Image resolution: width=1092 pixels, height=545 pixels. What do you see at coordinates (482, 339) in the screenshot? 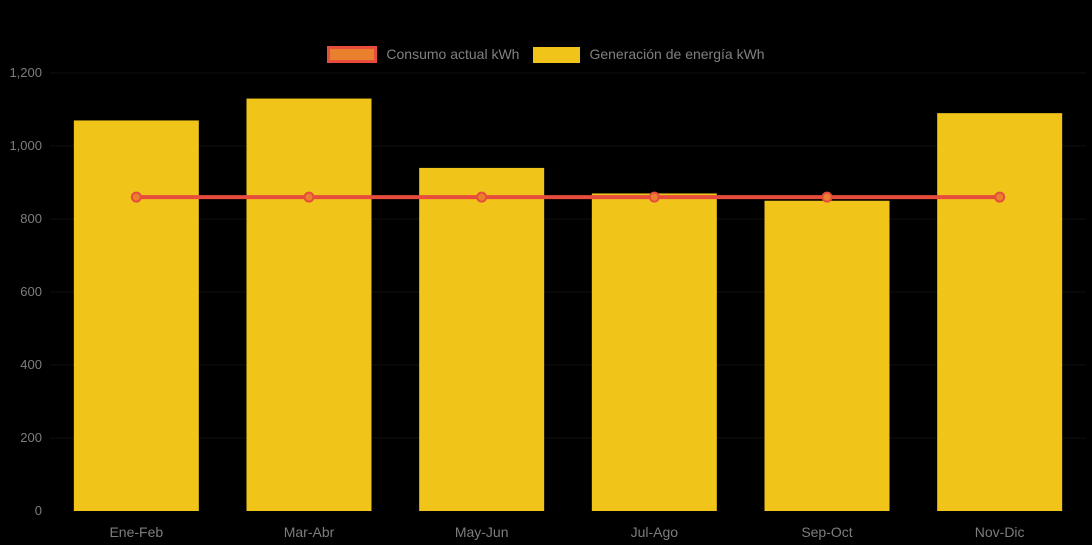
I see `bar-May-Jun` at bounding box center [482, 339].